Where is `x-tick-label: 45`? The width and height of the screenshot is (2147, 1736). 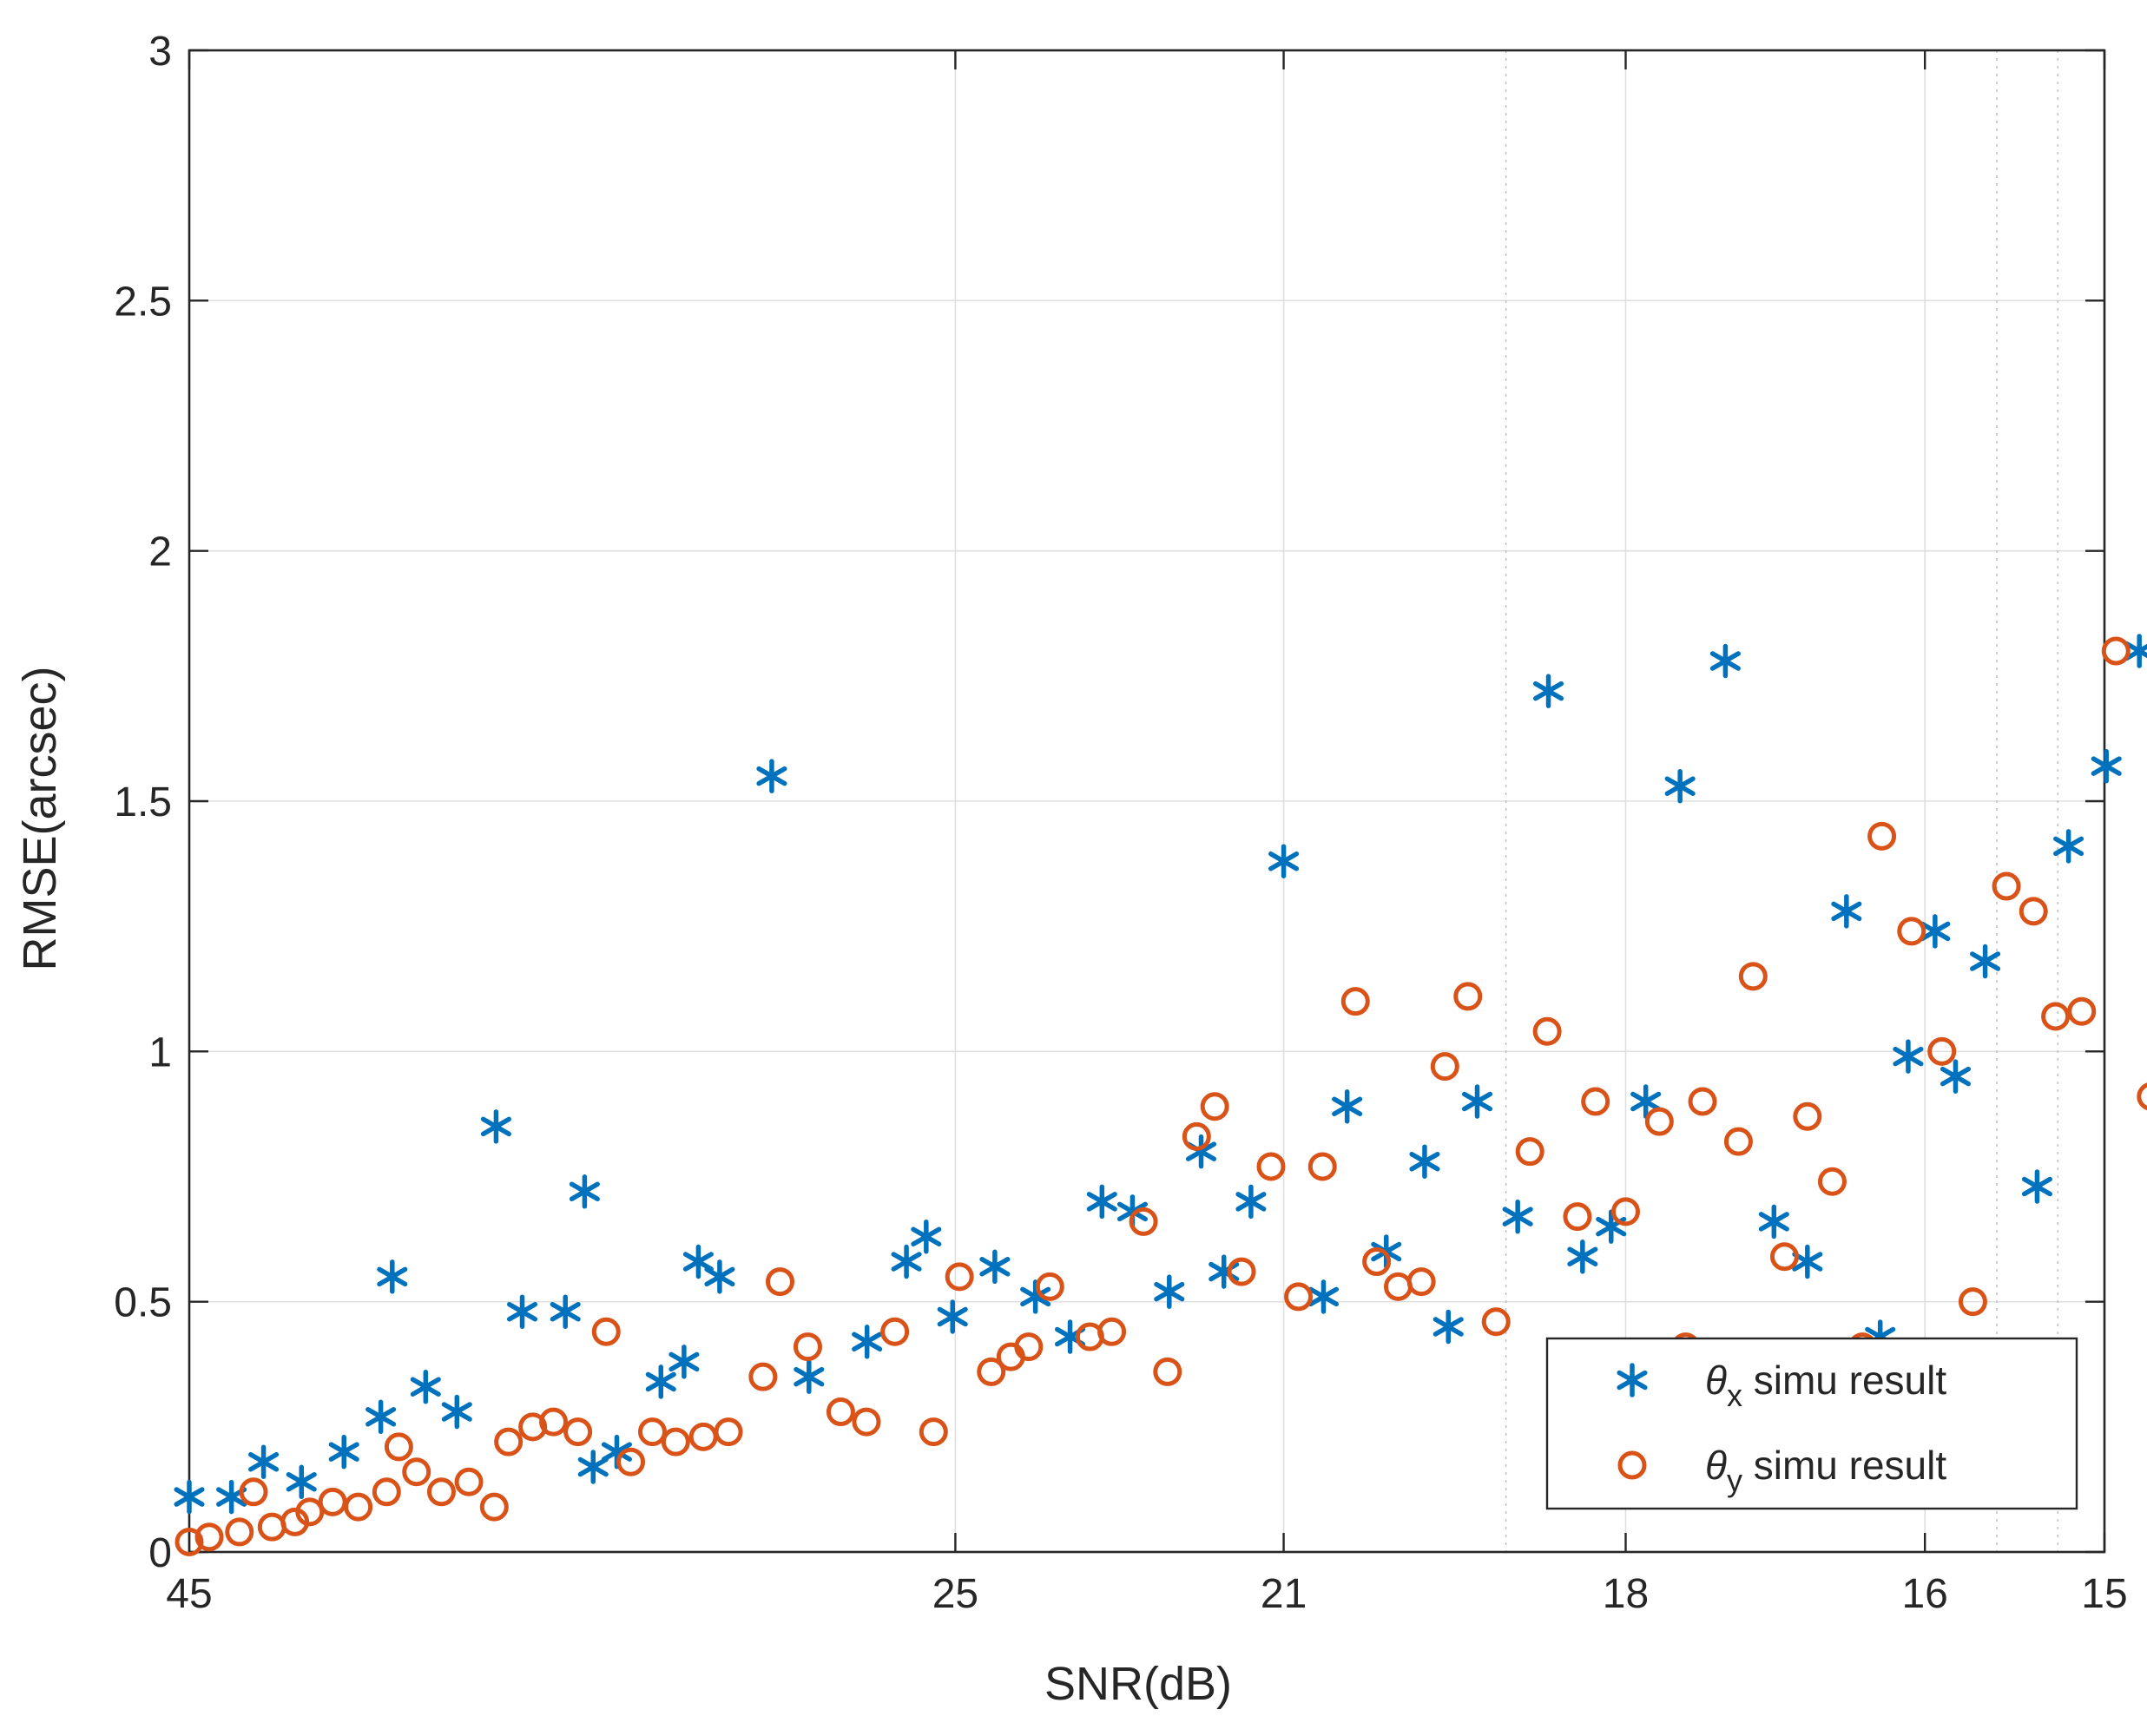
x-tick-label: 45 is located at coordinates (189, 1594).